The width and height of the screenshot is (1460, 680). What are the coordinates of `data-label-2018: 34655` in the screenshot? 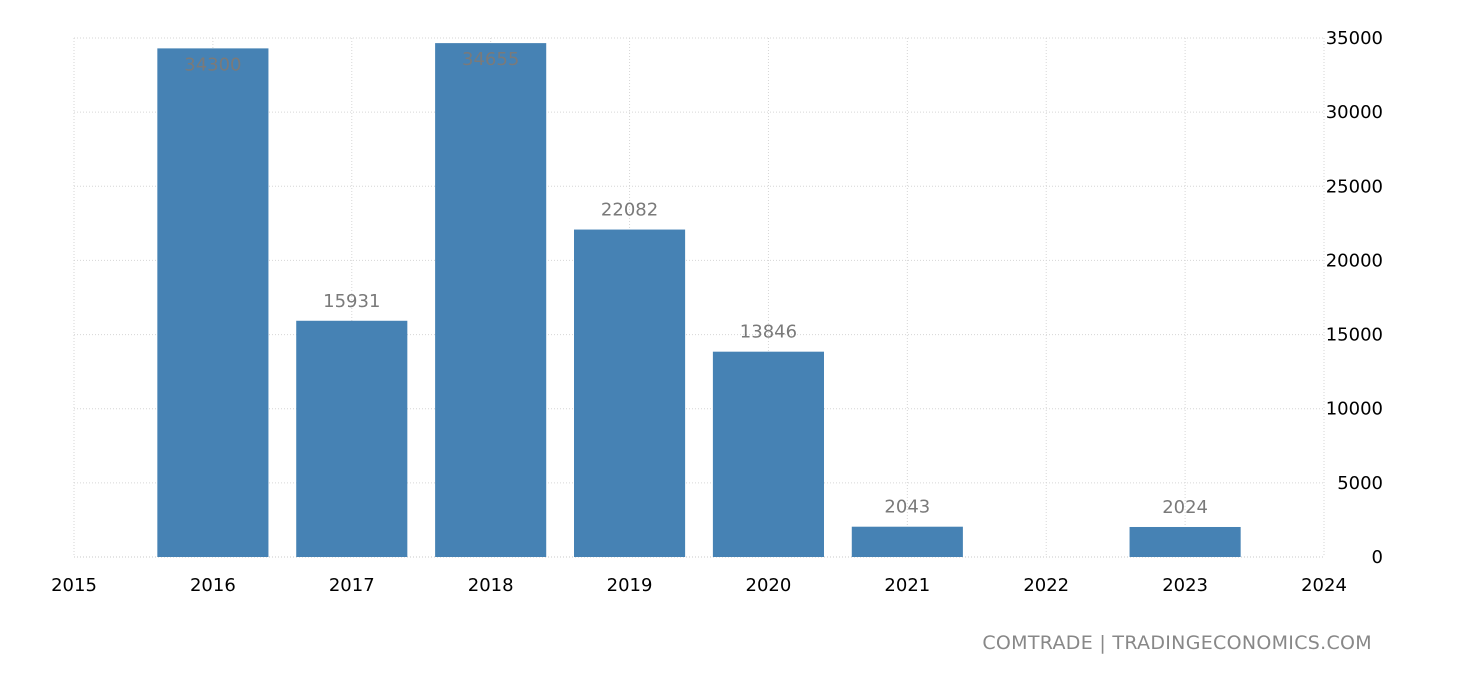 It's located at (490, 59).